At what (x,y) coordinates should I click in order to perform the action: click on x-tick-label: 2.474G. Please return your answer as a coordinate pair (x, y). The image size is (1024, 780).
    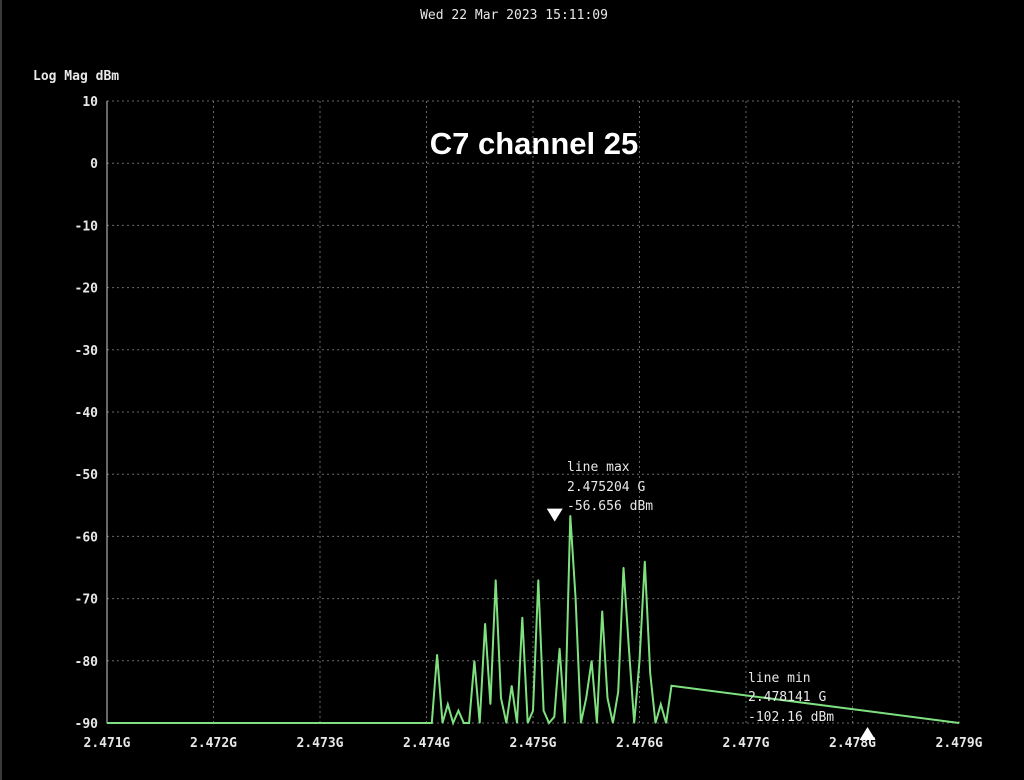
    Looking at the image, I should click on (426, 743).